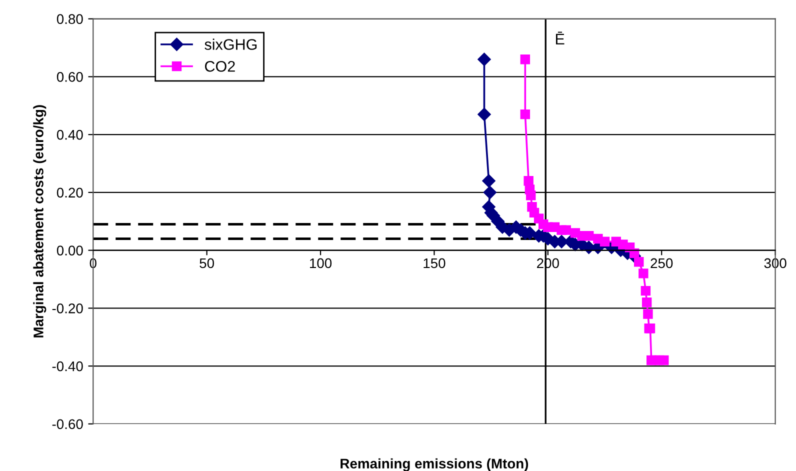 Image resolution: width=796 pixels, height=471 pixels. What do you see at coordinates (69, 77) in the screenshot?
I see `y-tick-label: 0.60` at bounding box center [69, 77].